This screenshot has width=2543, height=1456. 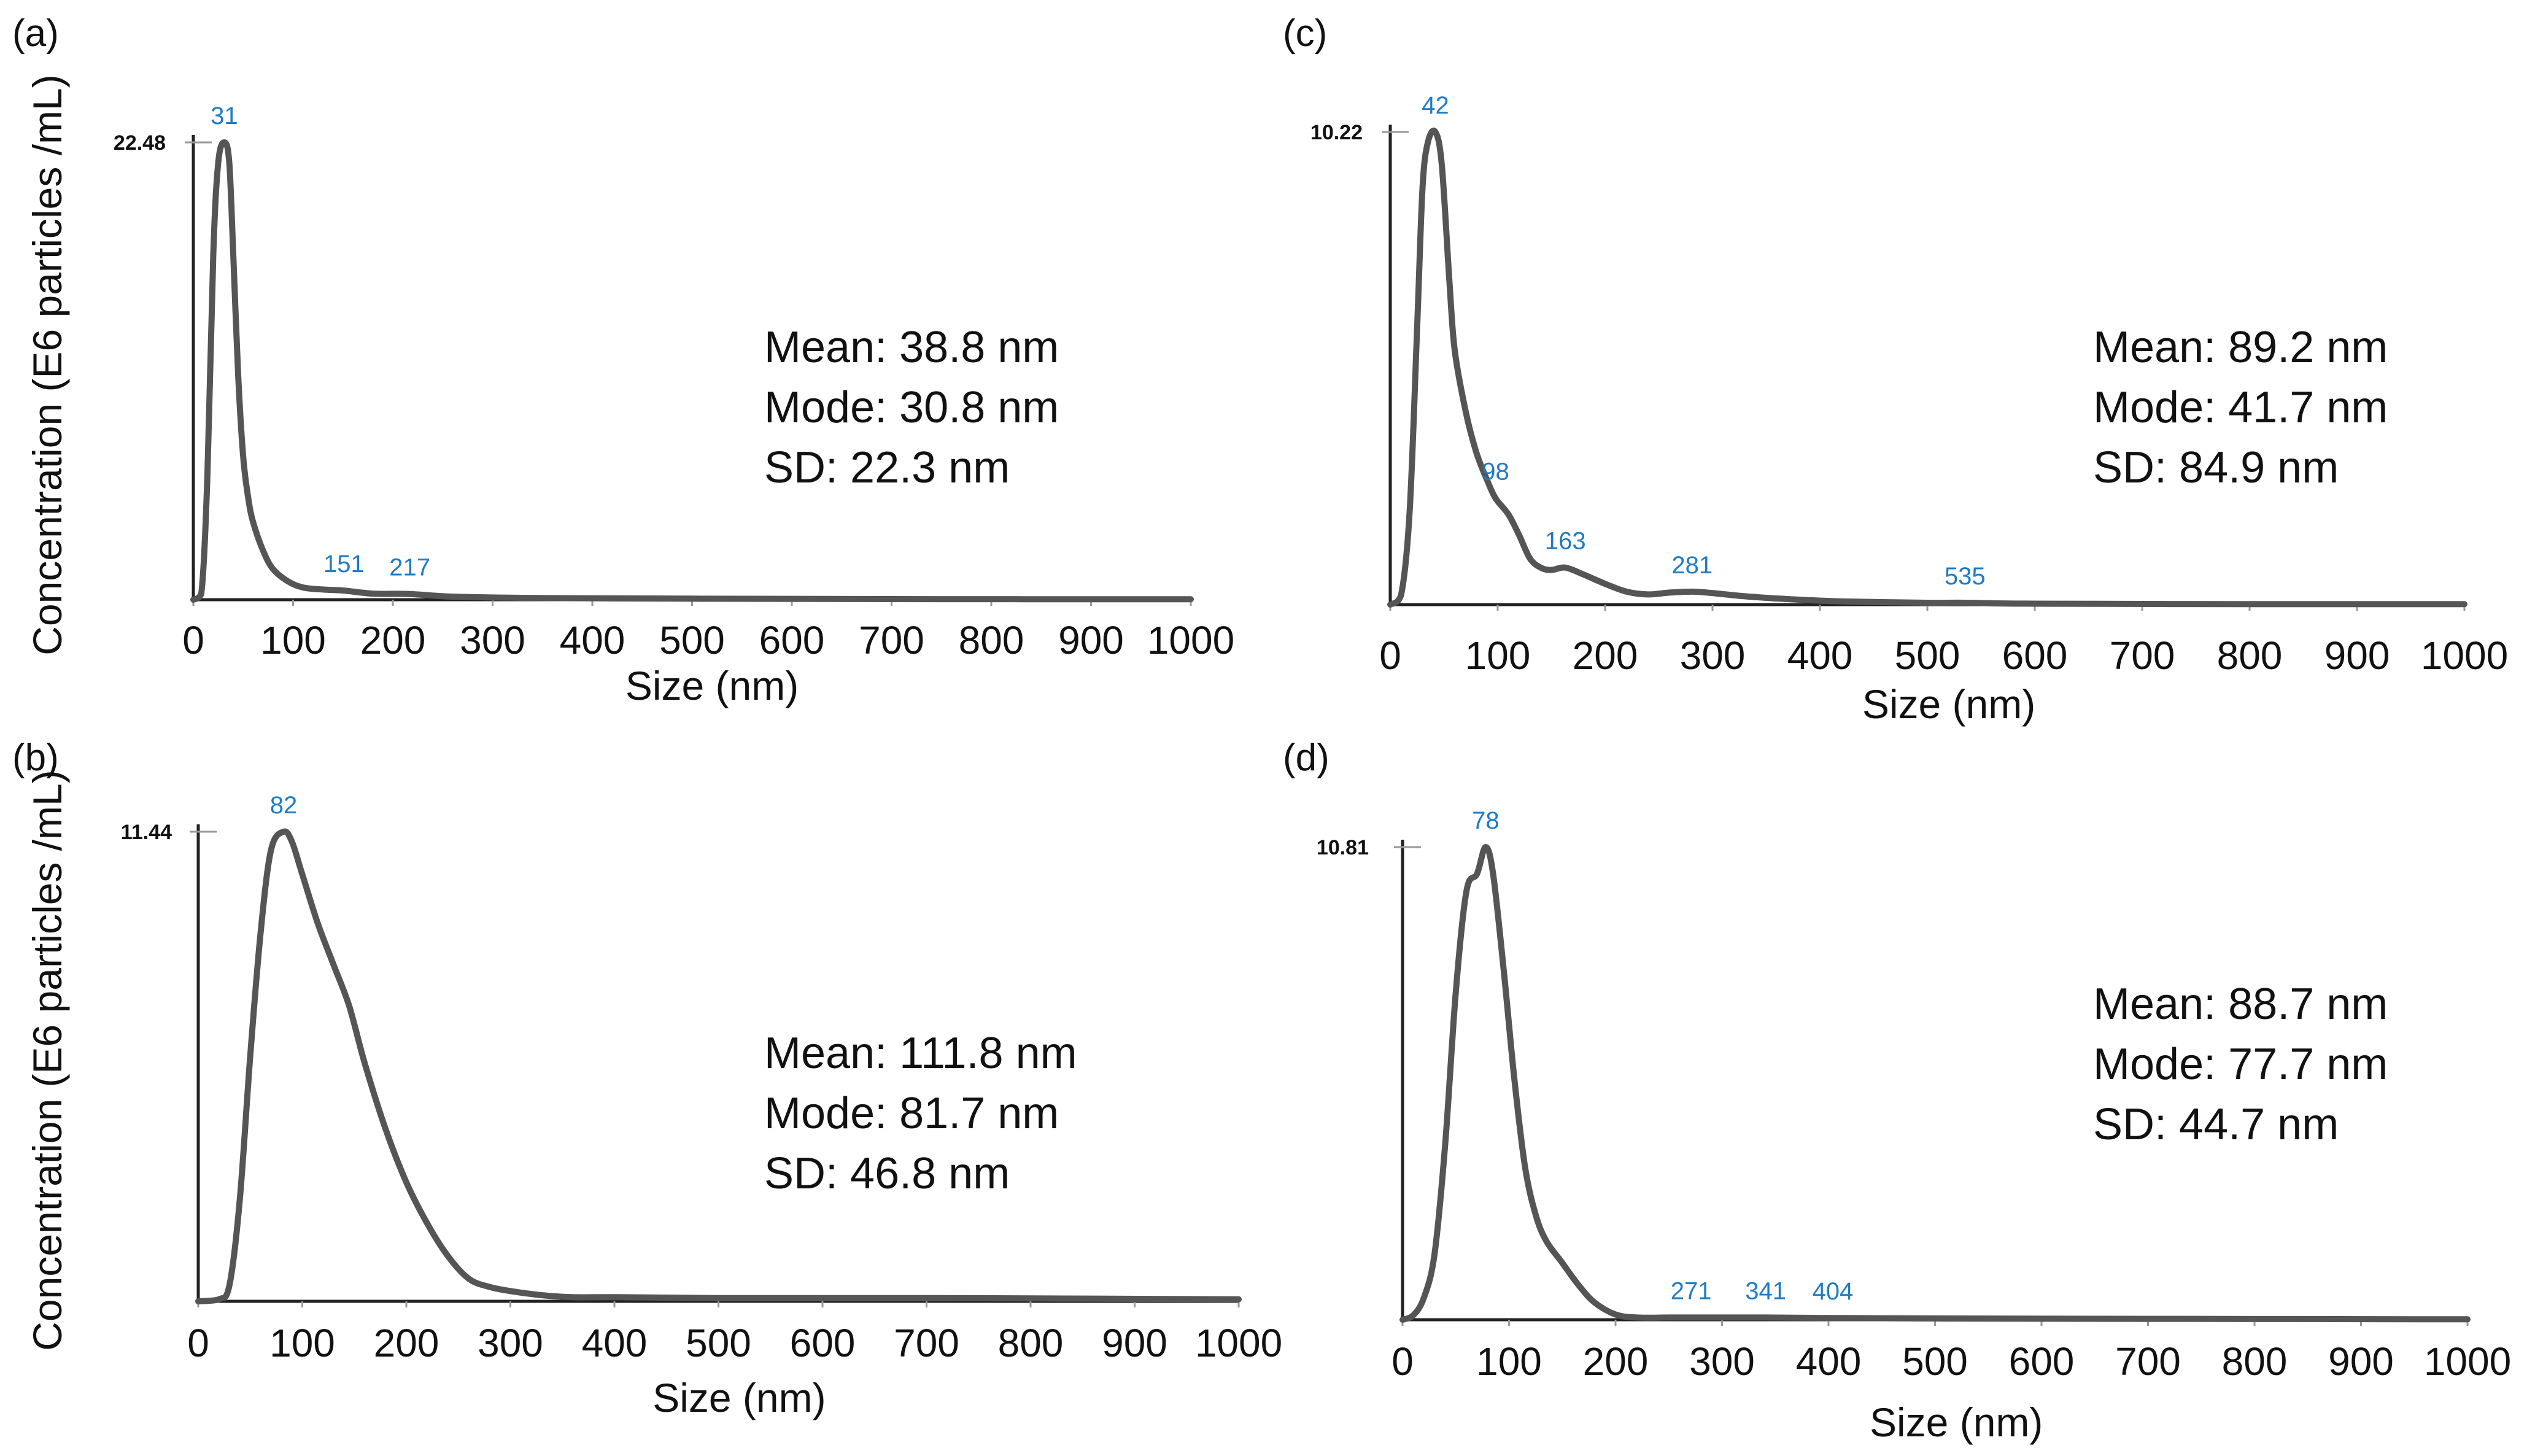 What do you see at coordinates (140, 143) in the screenshot?
I see `y-max-label: 22.48` at bounding box center [140, 143].